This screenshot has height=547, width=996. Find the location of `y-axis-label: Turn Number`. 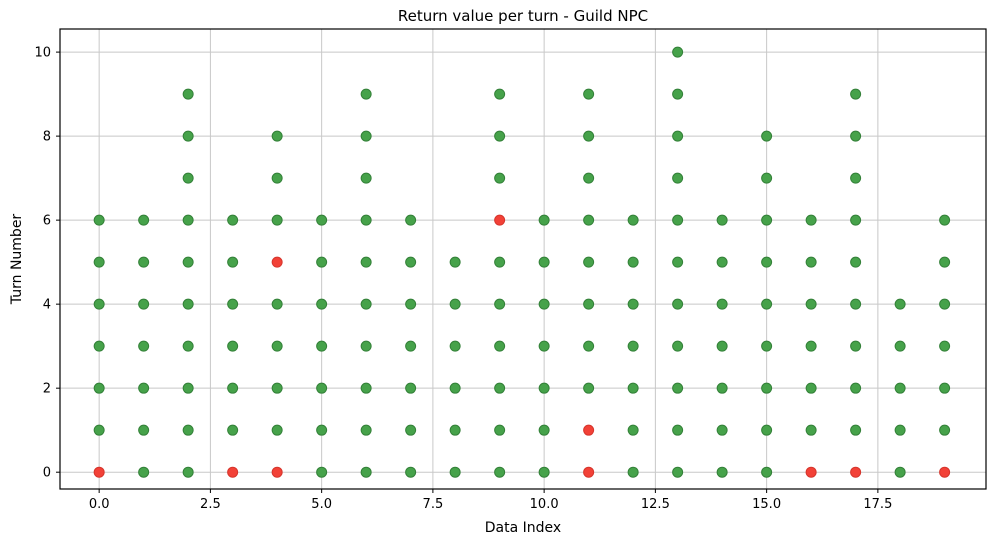

y-axis-label: Turn Number is located at coordinates (17, 259).